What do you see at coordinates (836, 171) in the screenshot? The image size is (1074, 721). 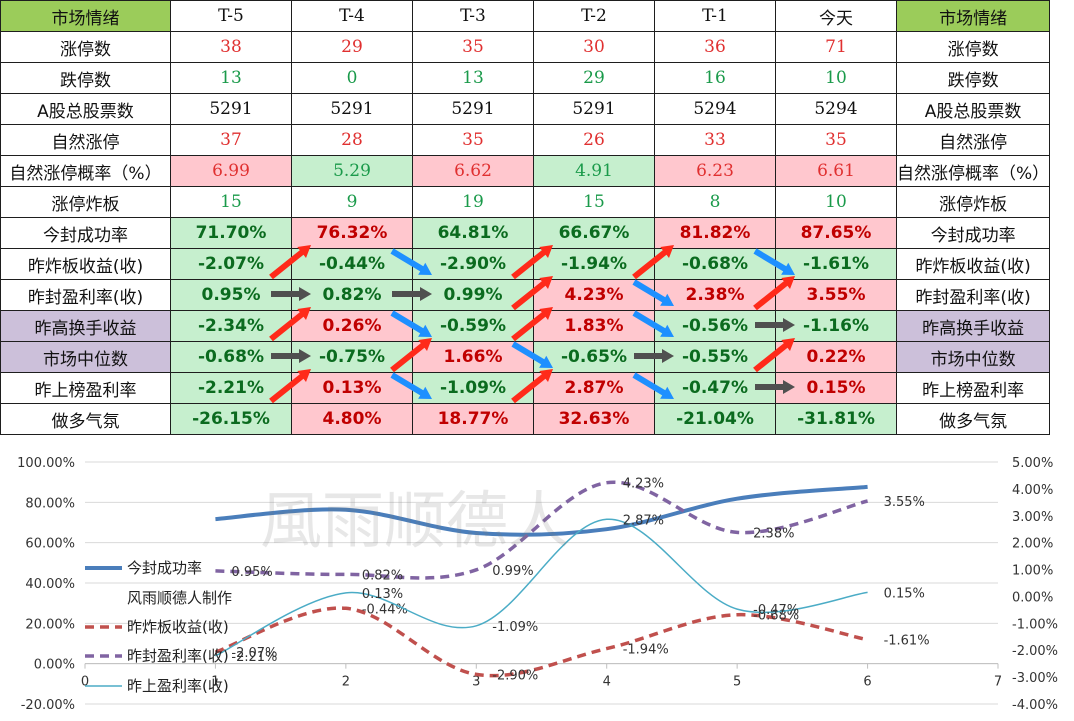 I see `table-cell: 6.61` at bounding box center [836, 171].